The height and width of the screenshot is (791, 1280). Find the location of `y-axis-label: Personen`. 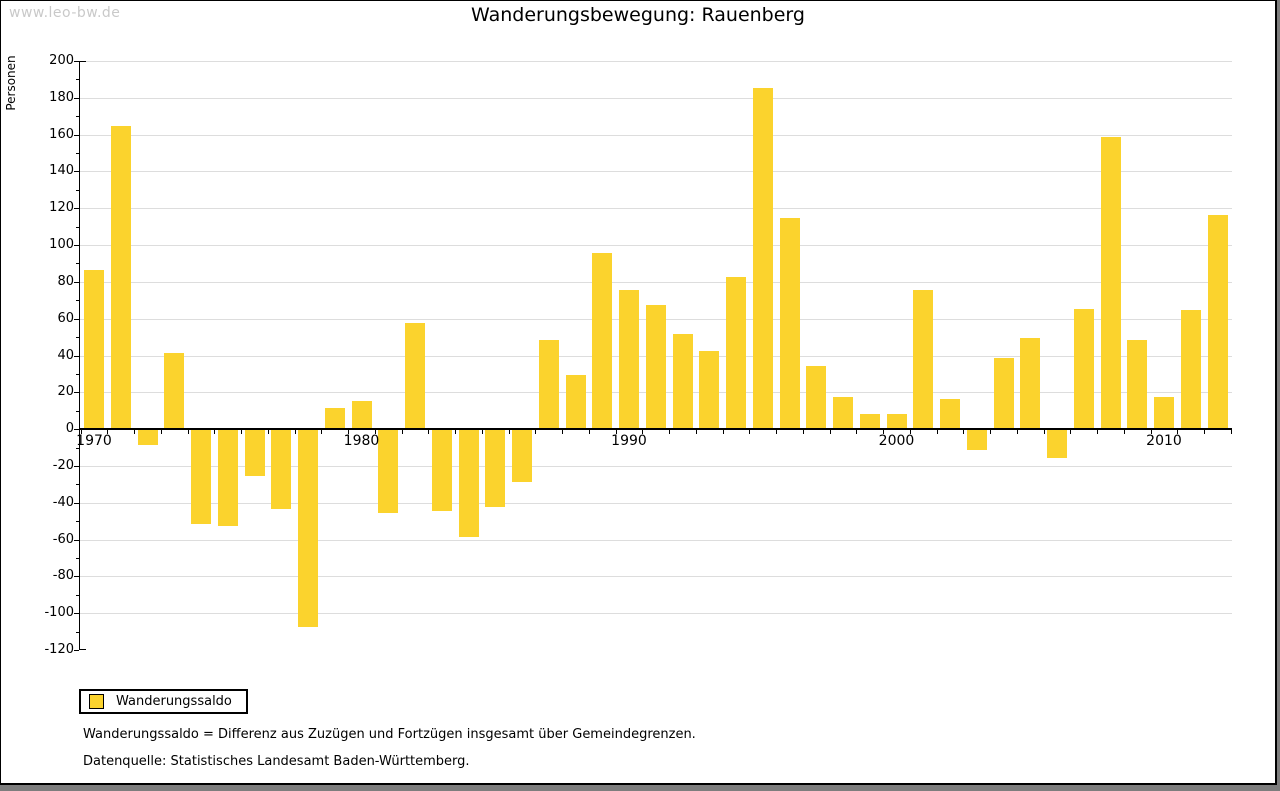

y-axis-label: Personen is located at coordinates (11, 83).